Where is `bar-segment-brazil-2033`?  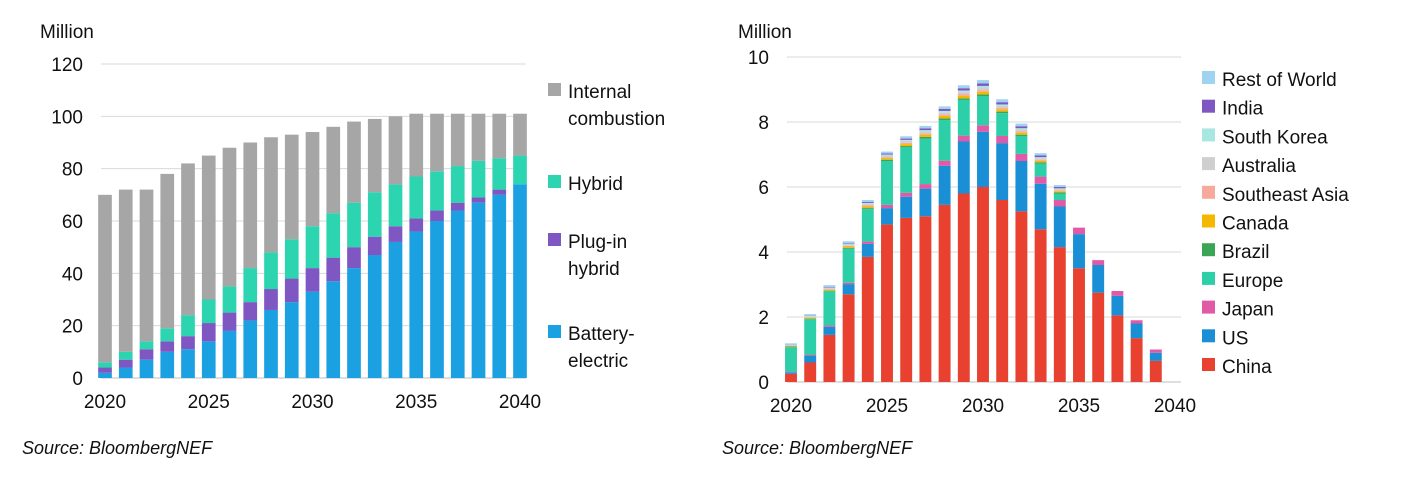
bar-segment-brazil-2033 is located at coordinates (1040, 163).